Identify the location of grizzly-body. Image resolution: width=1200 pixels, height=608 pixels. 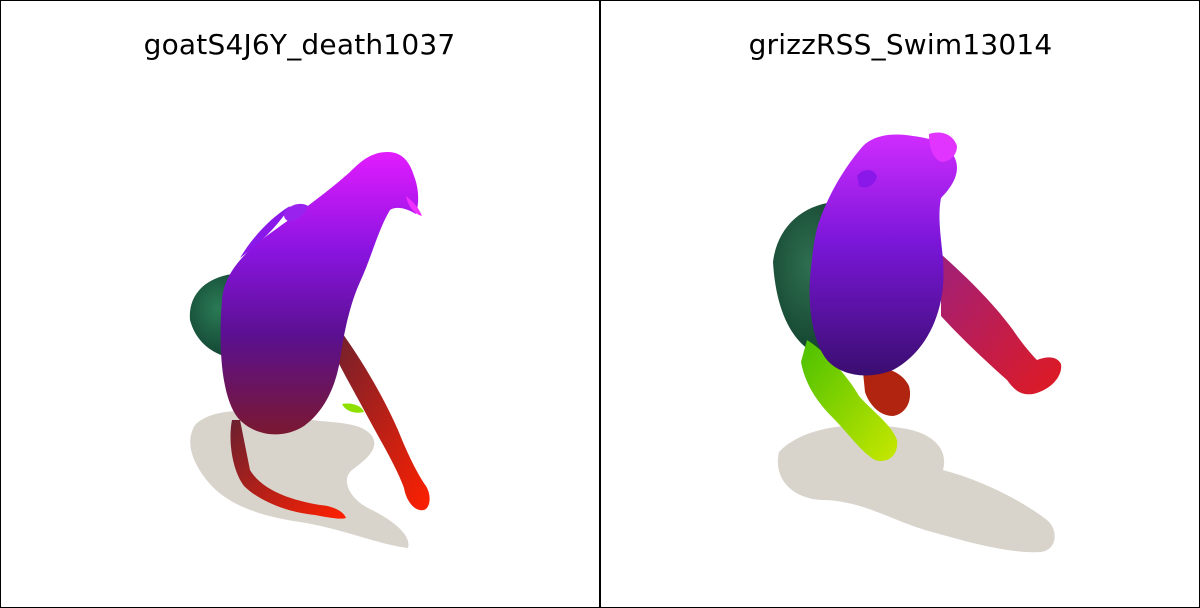
(883, 255).